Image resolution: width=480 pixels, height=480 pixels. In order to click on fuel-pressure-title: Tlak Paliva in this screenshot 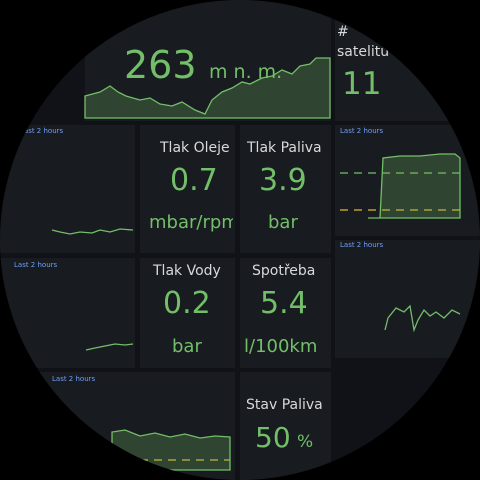, I will do `click(284, 148)`.